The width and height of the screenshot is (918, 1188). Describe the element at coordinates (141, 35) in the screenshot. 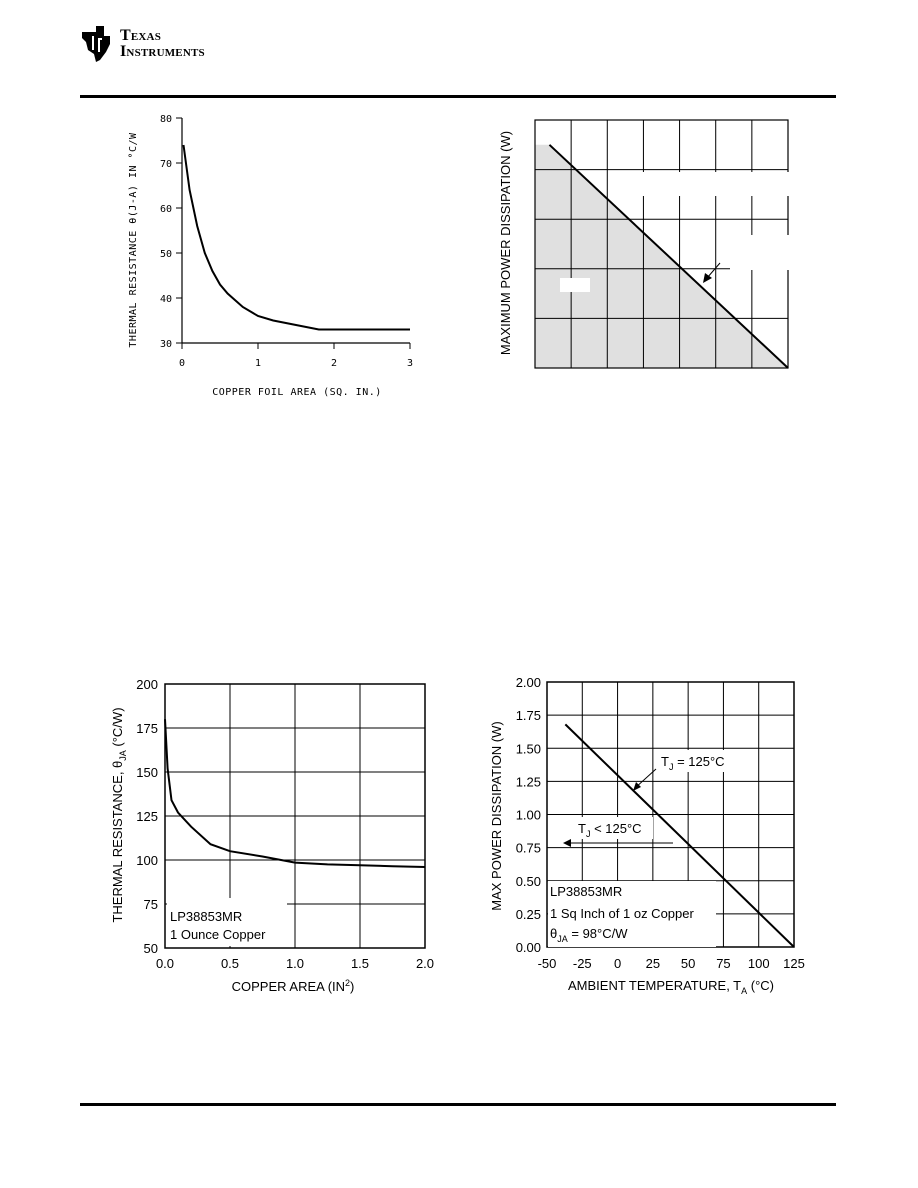

I see `logo-line-1: Texas` at that location.